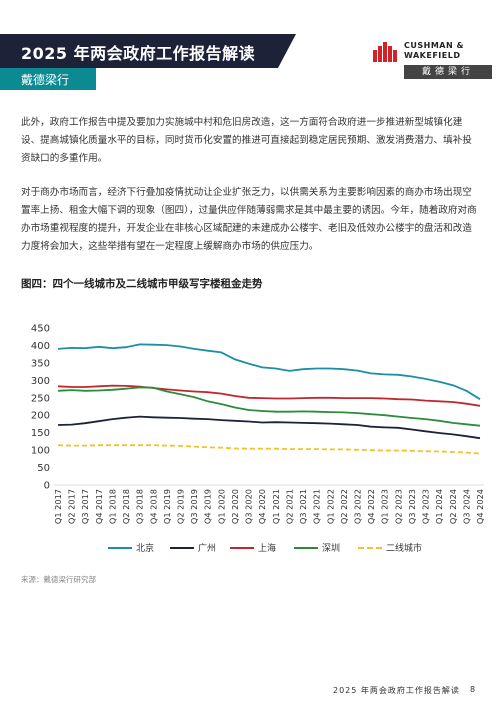  What do you see at coordinates (235, 506) in the screenshot?
I see `x-tick-label: Q2 2020` at bounding box center [235, 506].